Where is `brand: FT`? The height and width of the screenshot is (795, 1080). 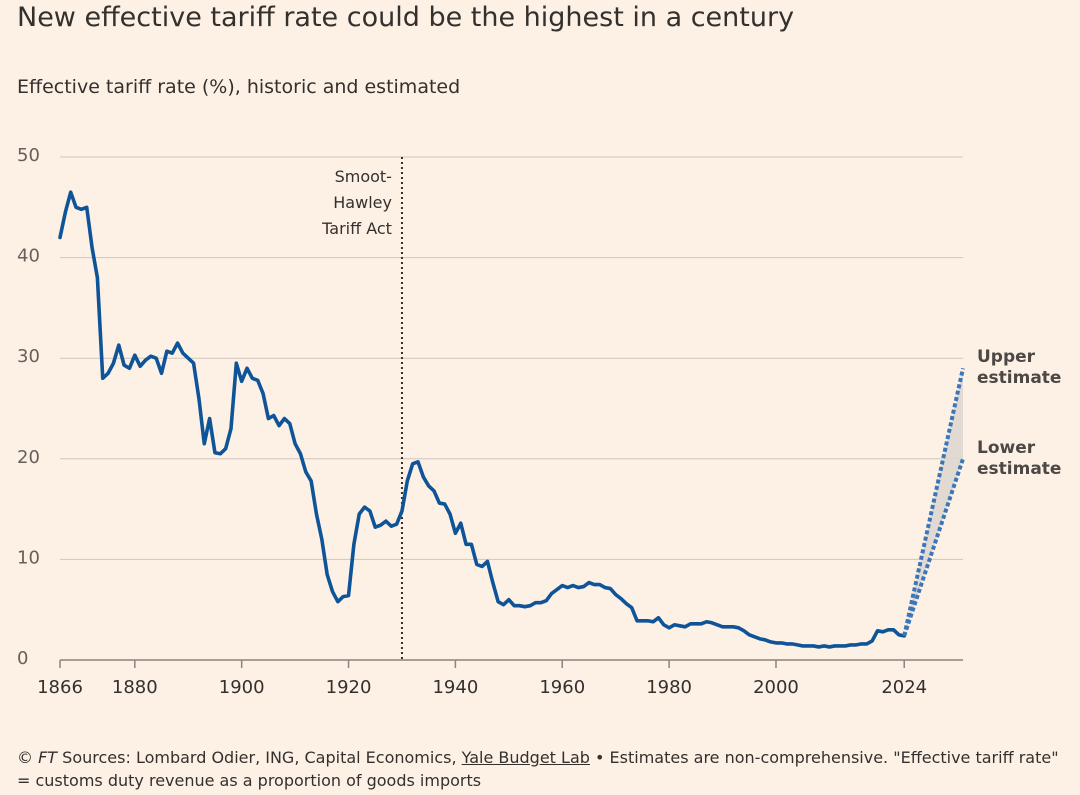
brand: FT is located at coordinates (48, 757).